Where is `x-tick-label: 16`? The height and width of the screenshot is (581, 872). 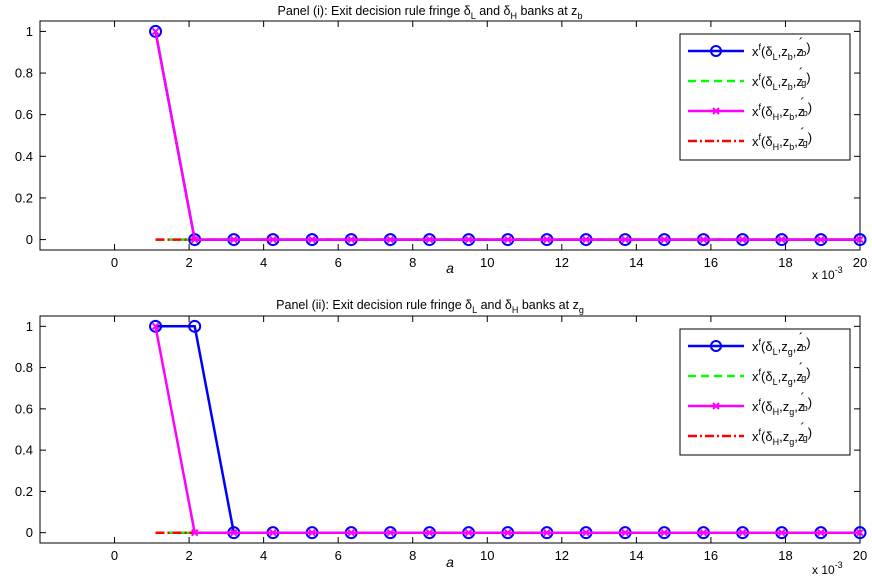
x-tick-label: 16 is located at coordinates (711, 555).